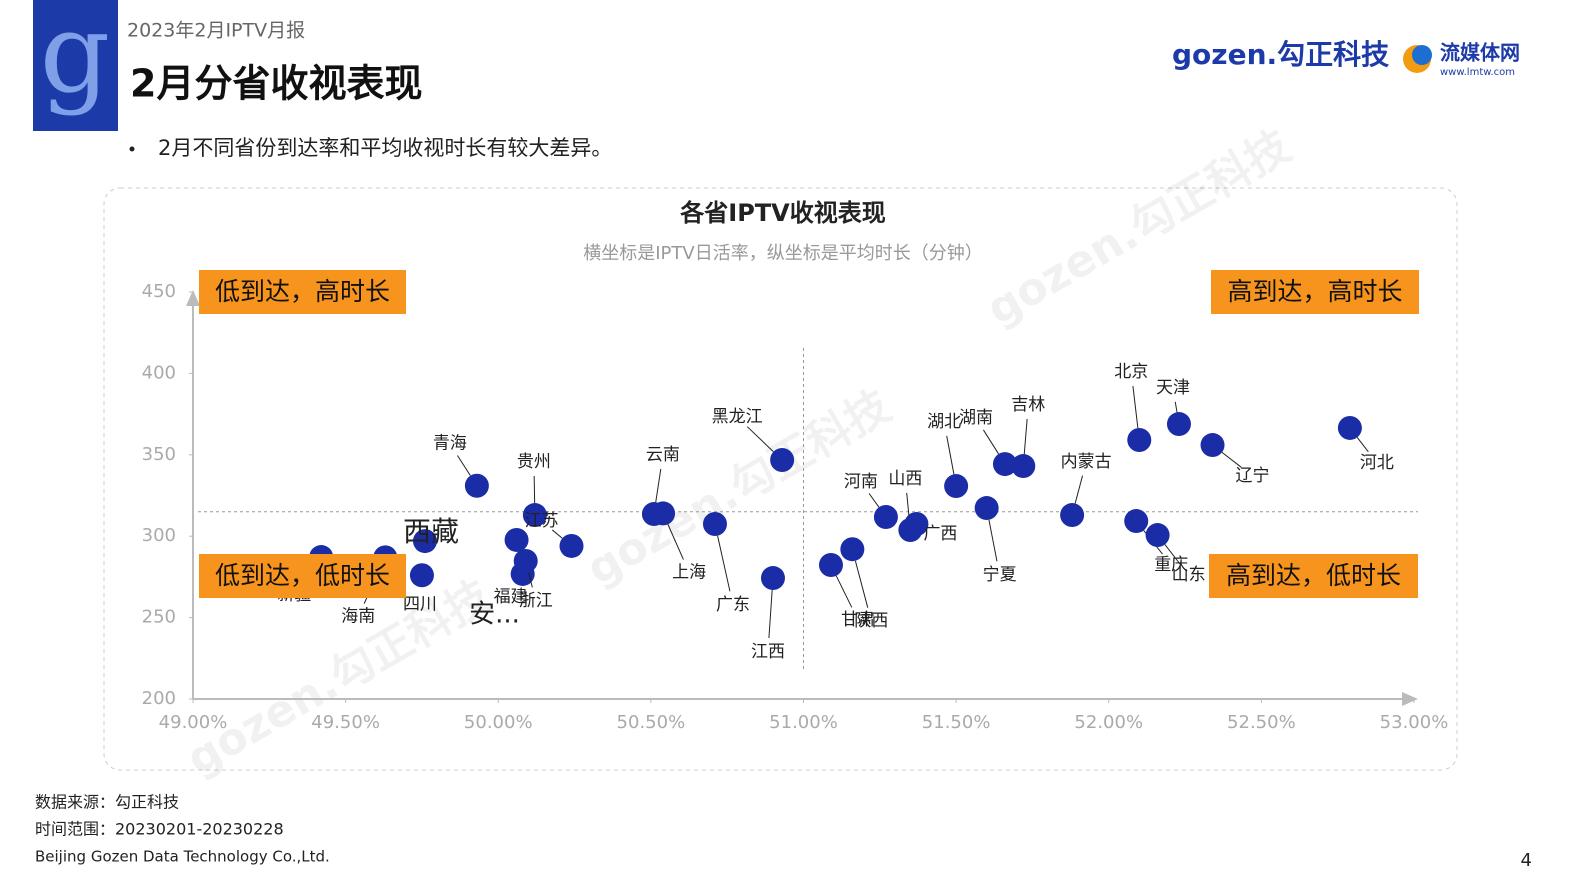 This screenshot has height=892, width=1587. Describe the element at coordinates (1253, 476) in the screenshot. I see `point-label: 辽宁` at that location.